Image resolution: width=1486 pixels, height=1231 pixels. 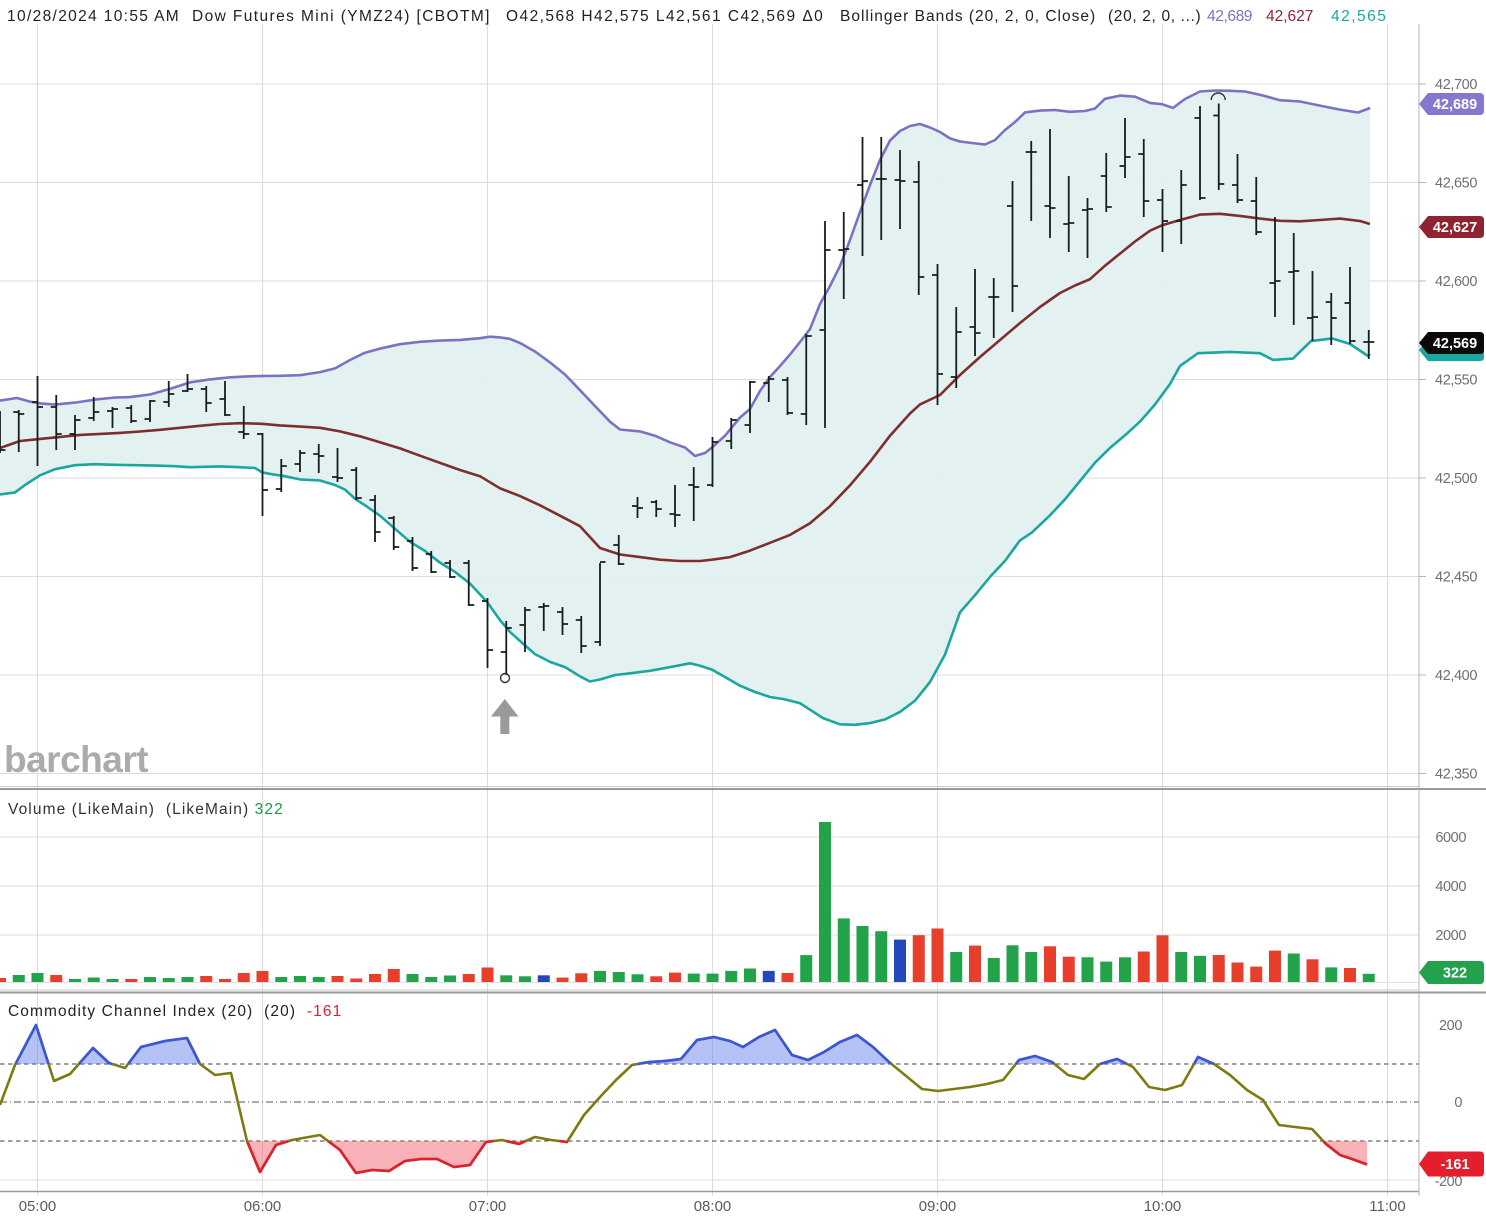 I want to click on svg-text: (20, 2, 0, ...), so click(x=1154, y=16).